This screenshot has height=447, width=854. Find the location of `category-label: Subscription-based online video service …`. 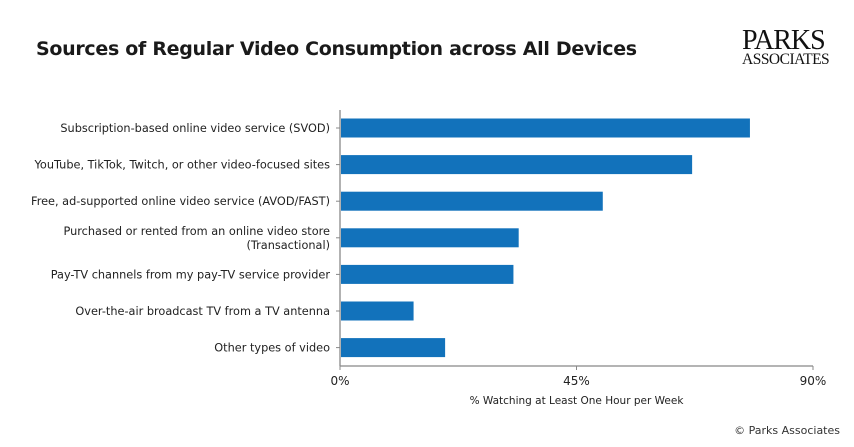

category-label: Subscription-based online video service … is located at coordinates (195, 128).